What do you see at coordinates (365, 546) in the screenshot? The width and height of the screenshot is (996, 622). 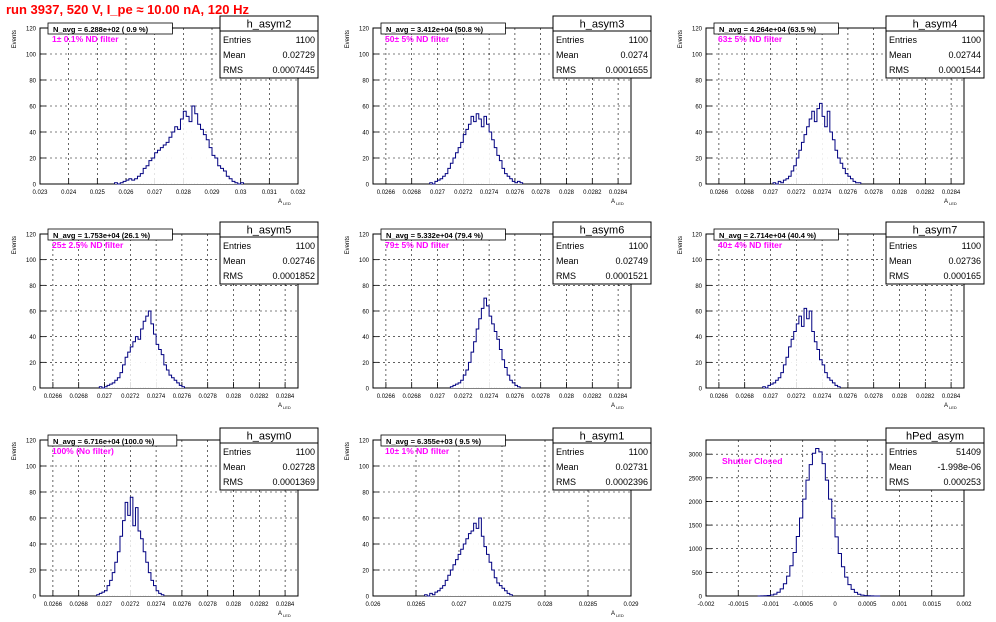 I see `y-tick-label: 40` at bounding box center [365, 546].